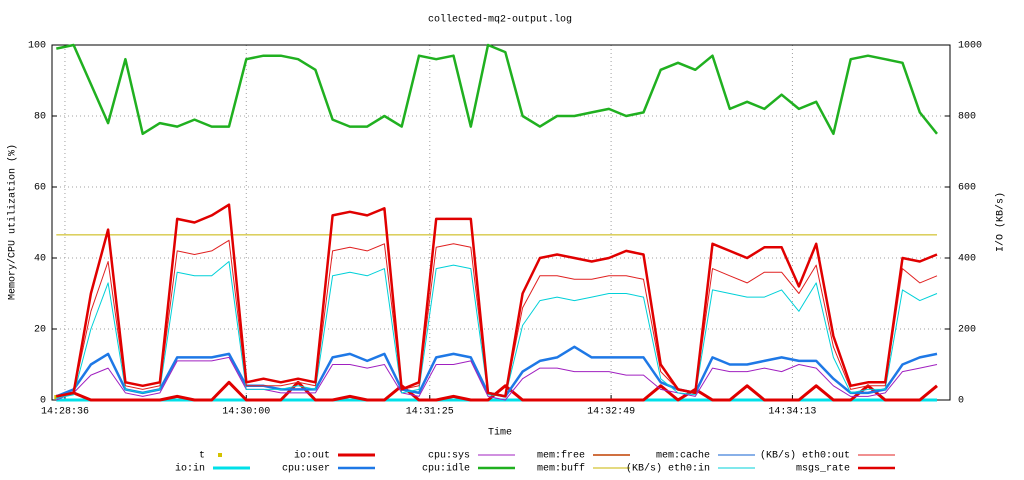  Describe the element at coordinates (611, 412) in the screenshot. I see `x-tick-label: 14:32:49` at that location.